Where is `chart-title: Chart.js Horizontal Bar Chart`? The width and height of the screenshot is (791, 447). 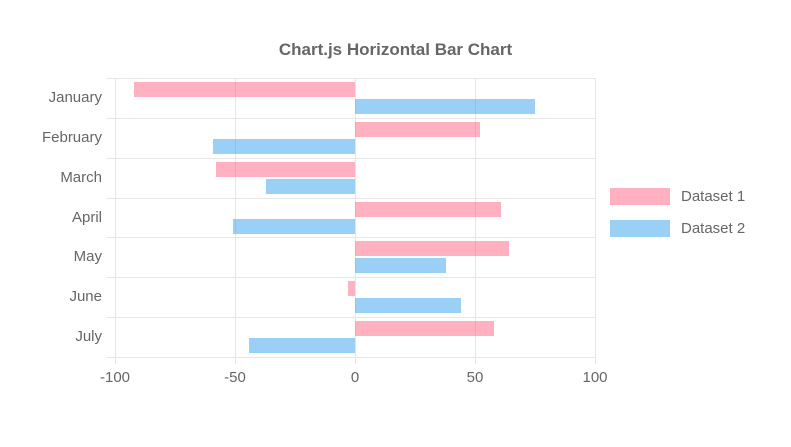
chart-title: Chart.js Horizontal Bar Chart is located at coordinates (395, 49).